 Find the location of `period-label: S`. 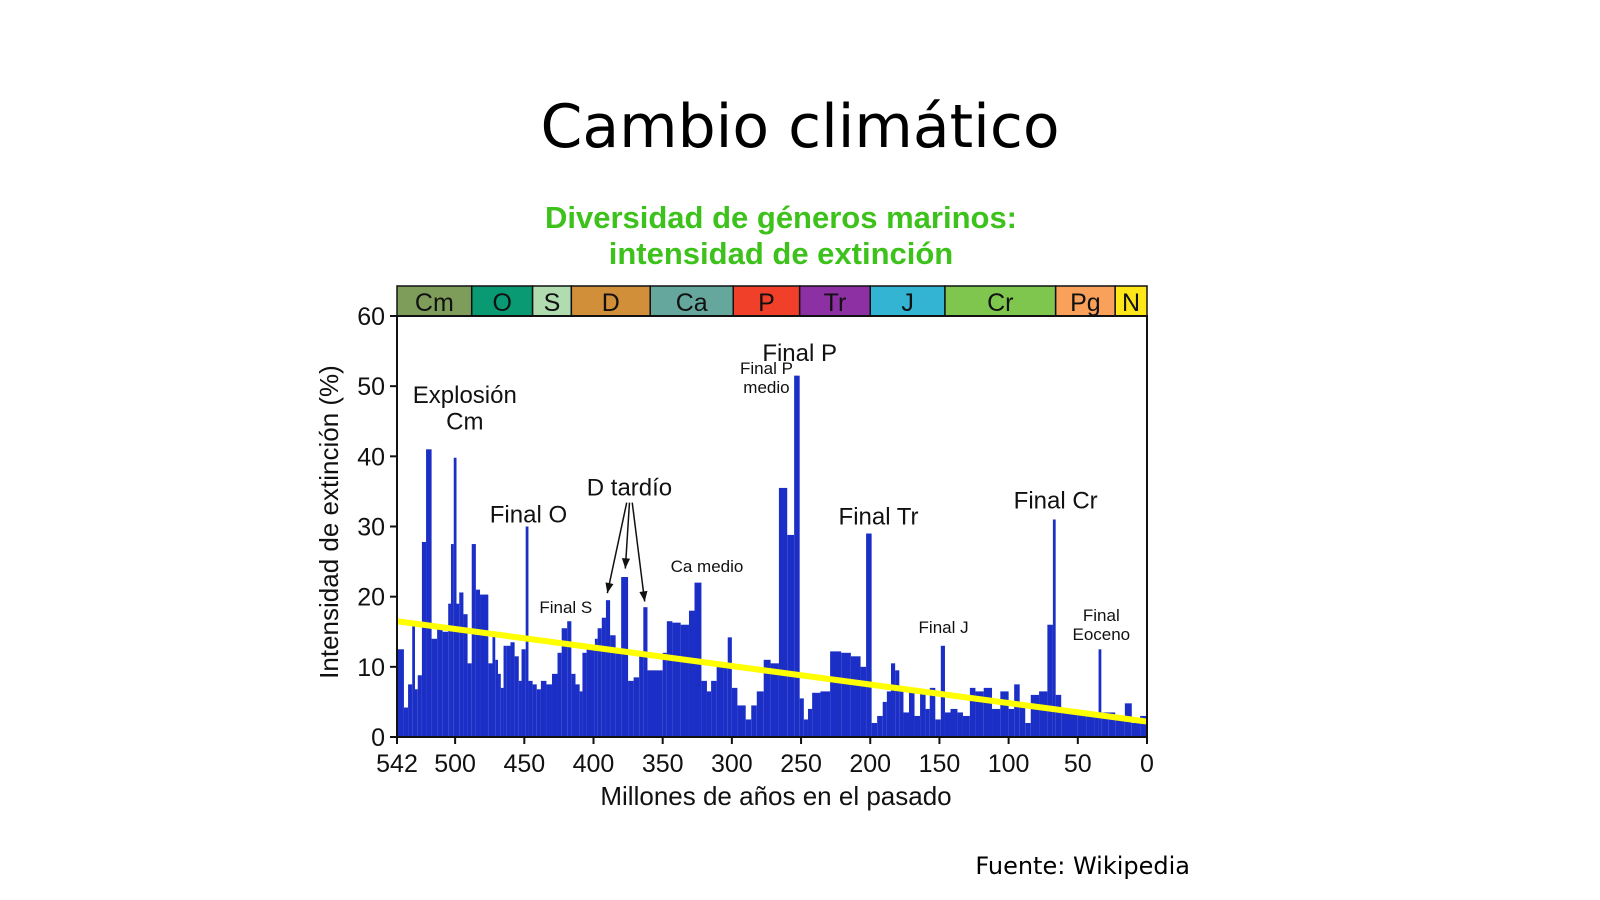

period-label: S is located at coordinates (552, 303).